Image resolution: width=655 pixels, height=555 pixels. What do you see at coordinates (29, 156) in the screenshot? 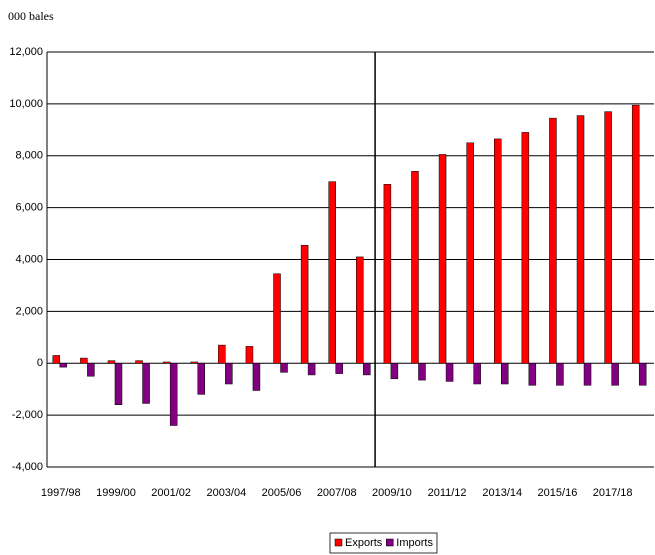
I see `y-tick-label: 8,000` at bounding box center [29, 156].